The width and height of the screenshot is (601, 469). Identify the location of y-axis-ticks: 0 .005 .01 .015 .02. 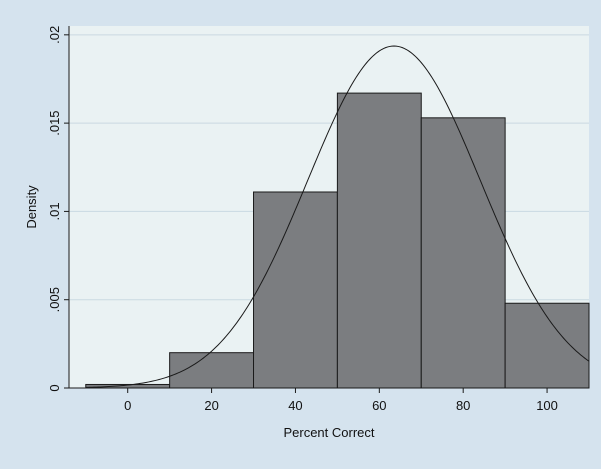
(58, 209).